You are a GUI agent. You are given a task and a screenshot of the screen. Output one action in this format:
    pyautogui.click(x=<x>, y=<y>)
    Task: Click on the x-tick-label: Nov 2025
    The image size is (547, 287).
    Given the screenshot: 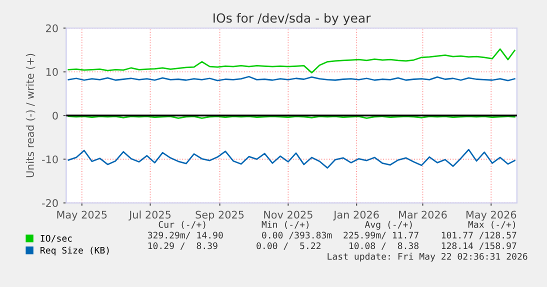 What is the action you would take?
    pyautogui.click(x=288, y=214)
    